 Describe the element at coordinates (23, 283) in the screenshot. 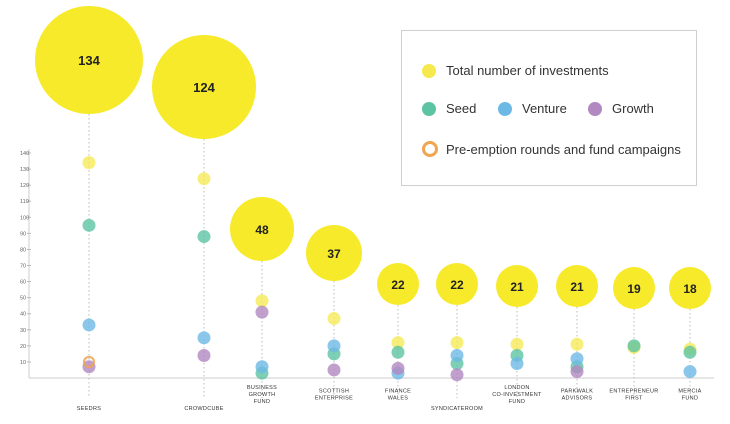

I see `y-tick-label: 60` at that location.